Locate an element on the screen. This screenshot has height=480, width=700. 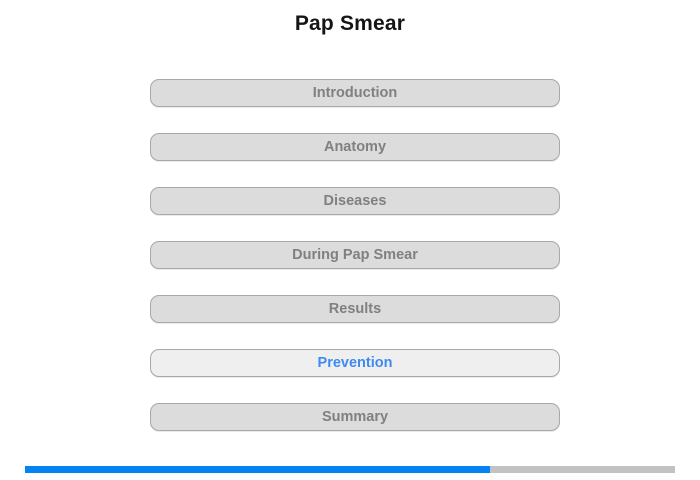
page-title: Pap Smear is located at coordinates (350, 23).